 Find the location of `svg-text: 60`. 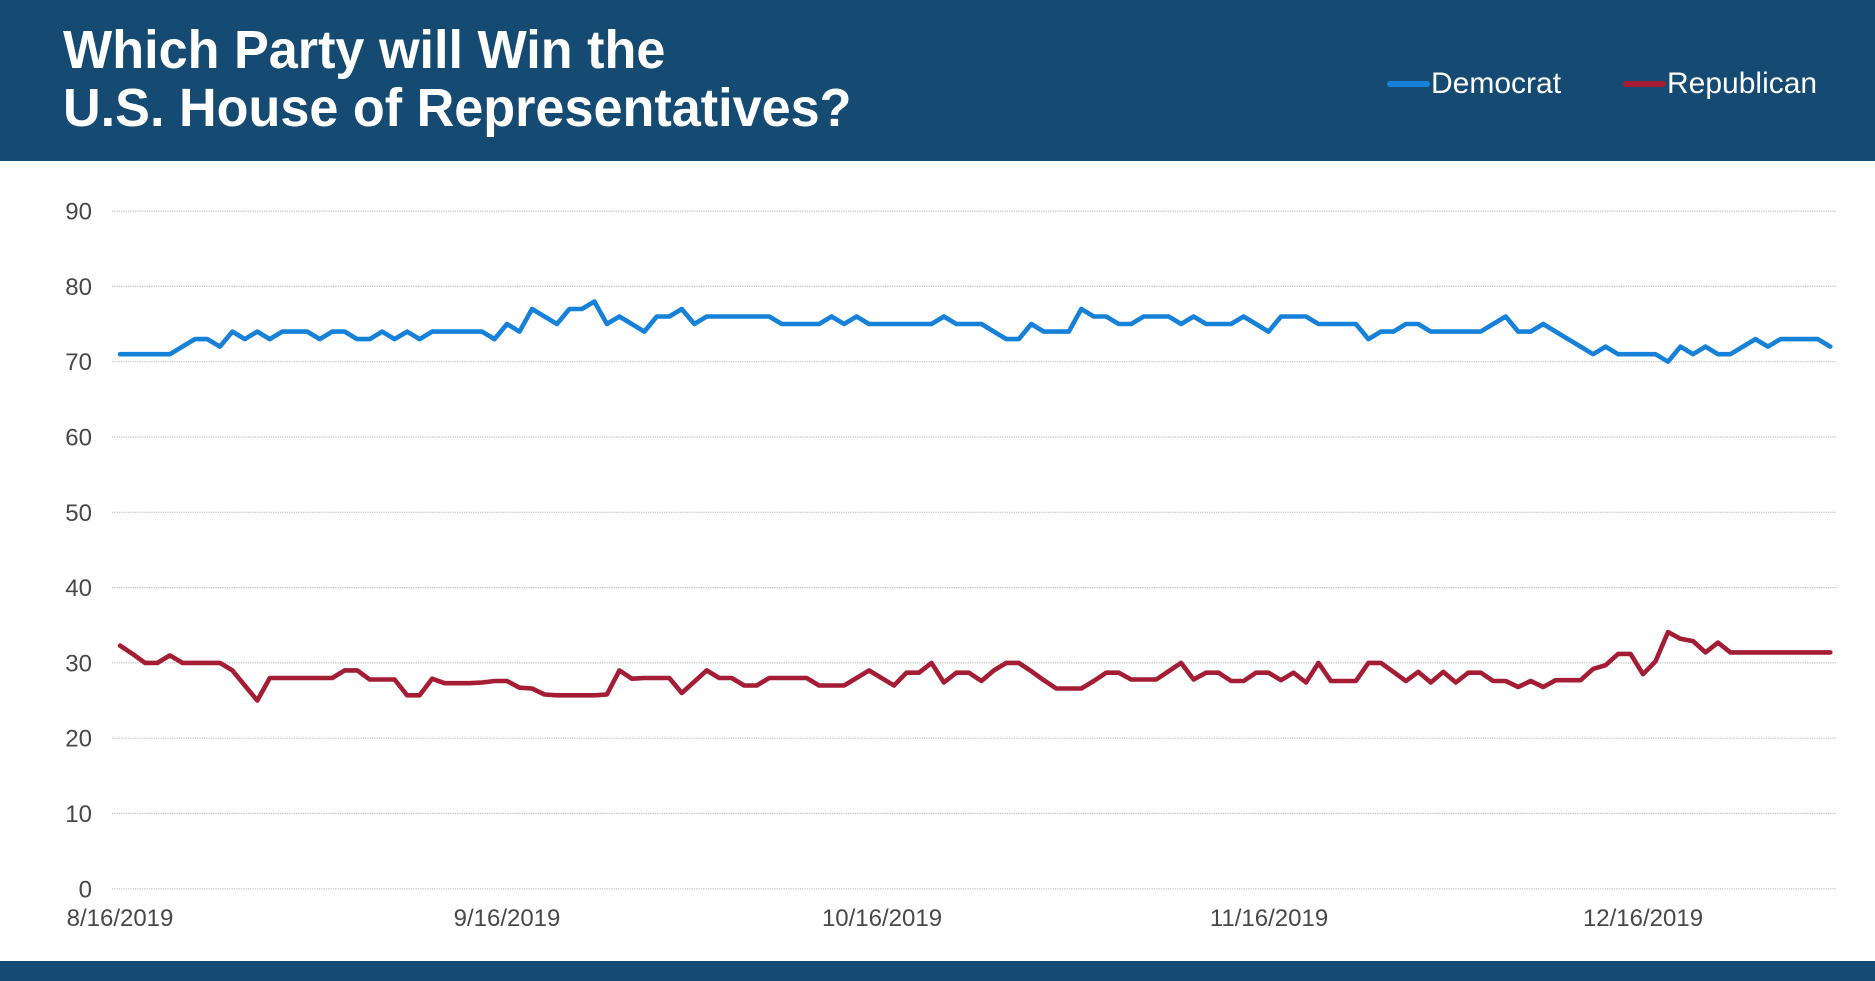

svg-text: 60 is located at coordinates (78, 438).